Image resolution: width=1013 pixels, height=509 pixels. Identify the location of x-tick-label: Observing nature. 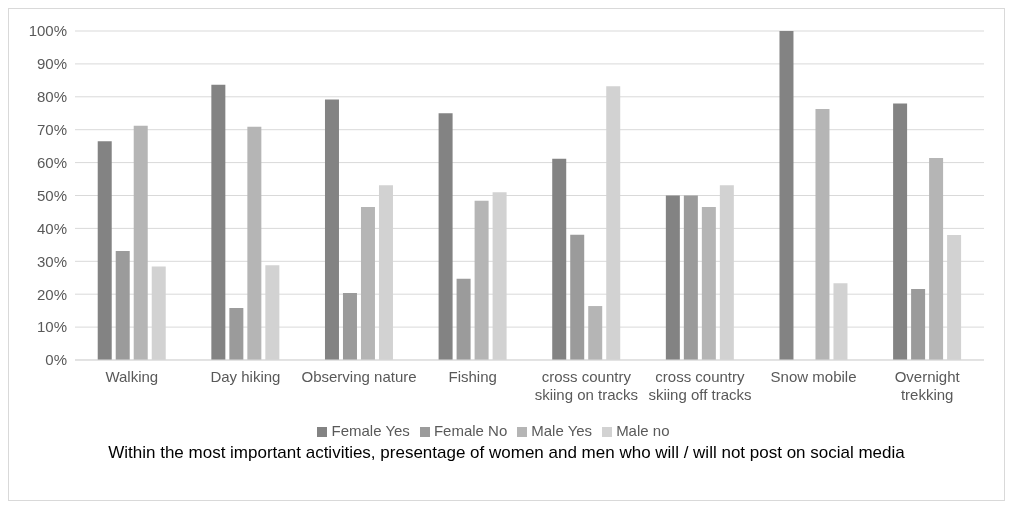
(359, 376).